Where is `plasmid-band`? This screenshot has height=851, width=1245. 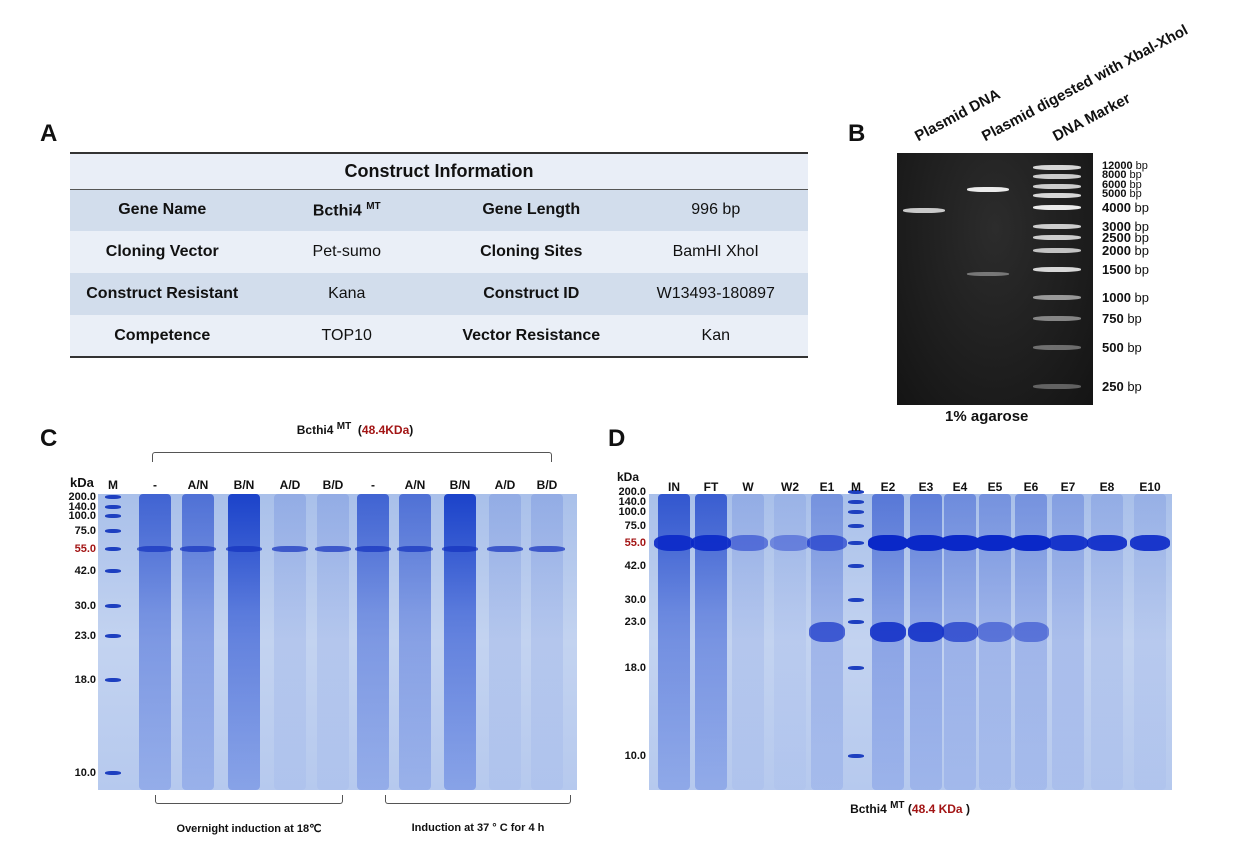
plasmid-band is located at coordinates (924, 210).